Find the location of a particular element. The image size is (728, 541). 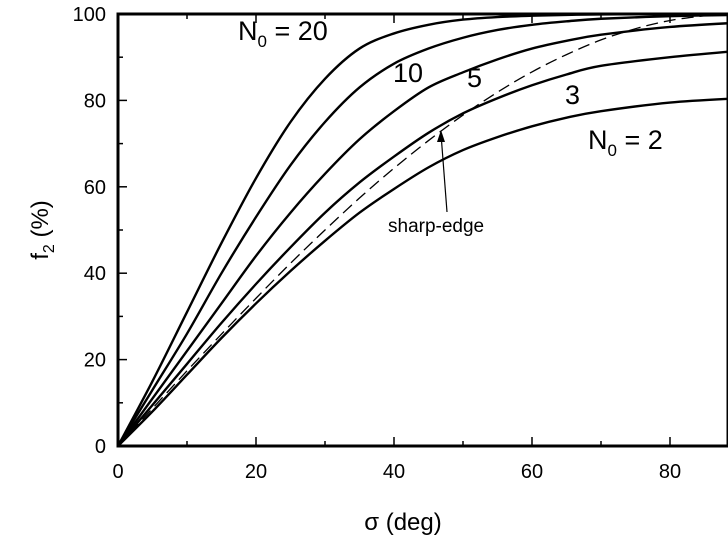

x-tick-label: 60 is located at coordinates (532, 472).